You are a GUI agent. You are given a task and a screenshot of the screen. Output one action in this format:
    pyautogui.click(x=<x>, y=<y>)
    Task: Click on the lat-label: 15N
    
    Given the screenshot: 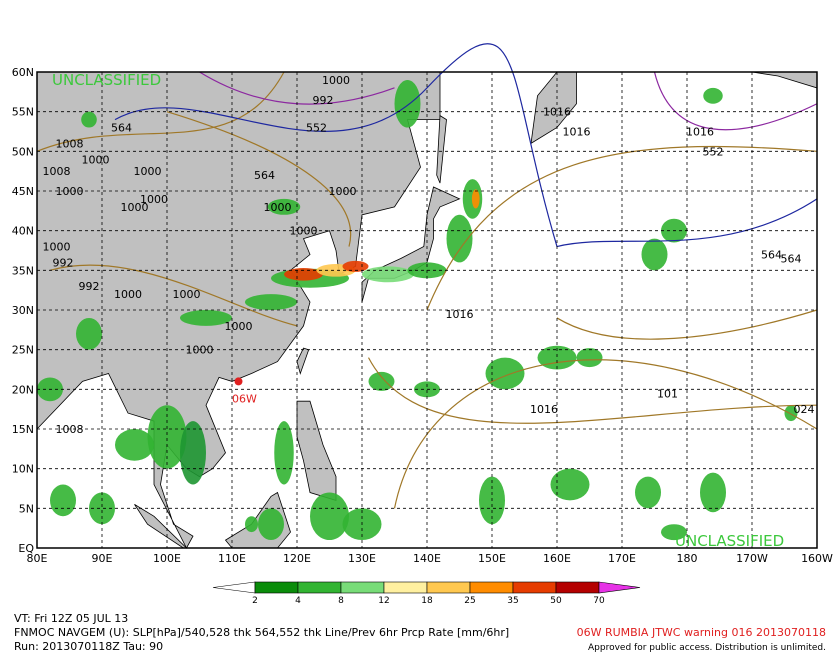 What is the action you would take?
    pyautogui.click(x=23, y=429)
    